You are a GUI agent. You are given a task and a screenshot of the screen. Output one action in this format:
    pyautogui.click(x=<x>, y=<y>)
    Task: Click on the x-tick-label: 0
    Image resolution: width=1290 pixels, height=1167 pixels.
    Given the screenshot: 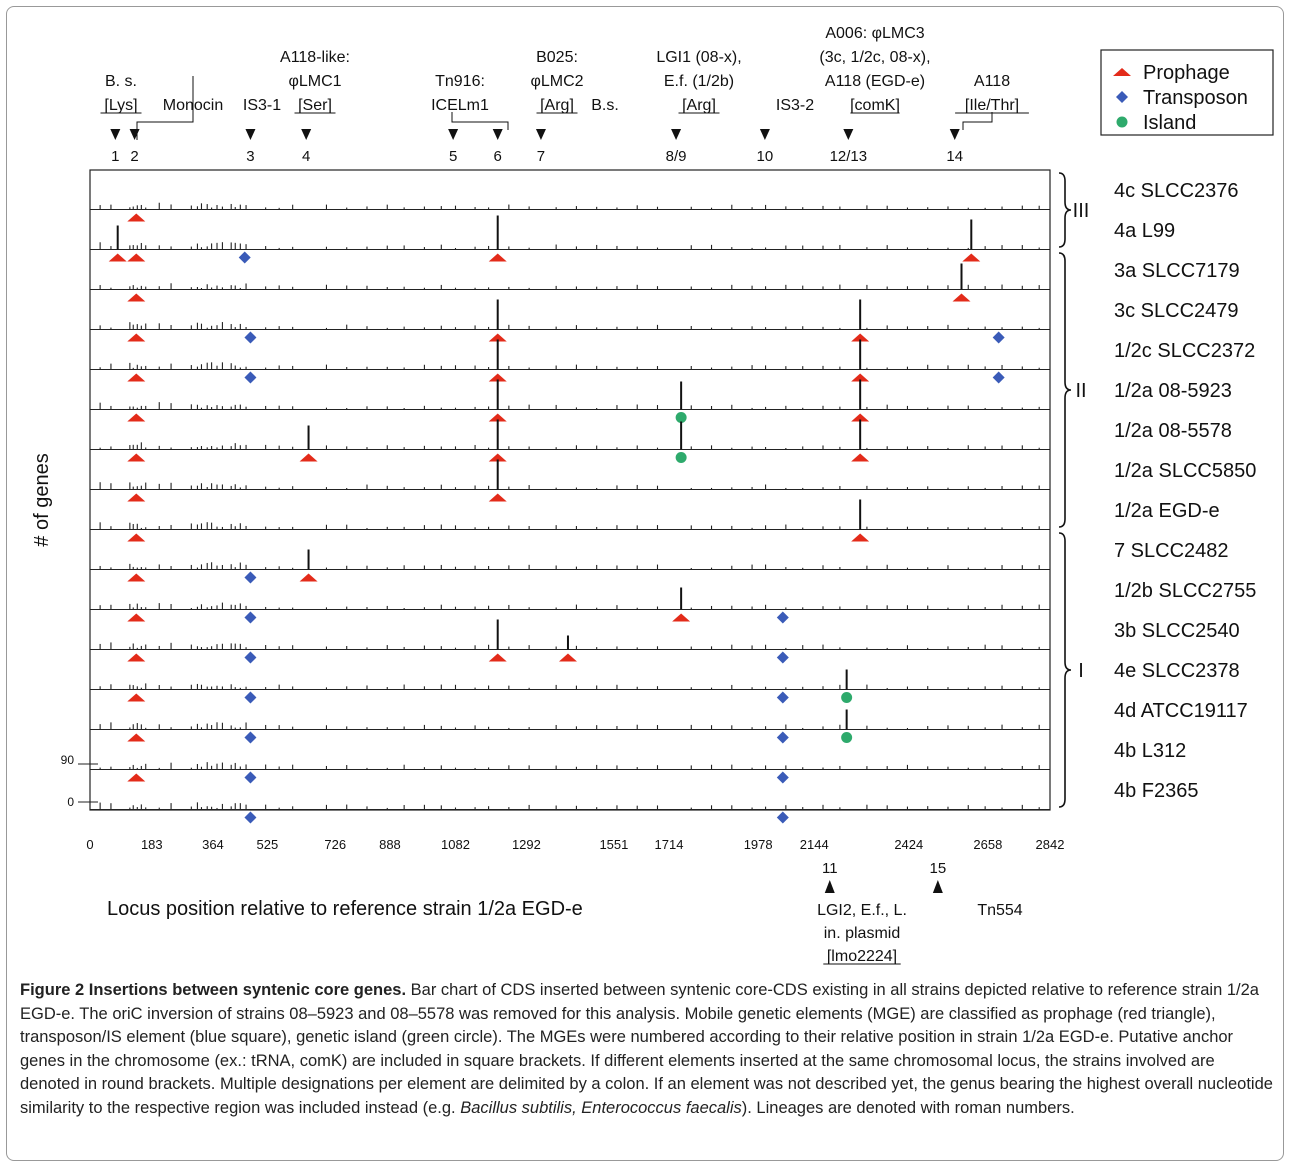 What is the action you would take?
    pyautogui.click(x=89, y=844)
    